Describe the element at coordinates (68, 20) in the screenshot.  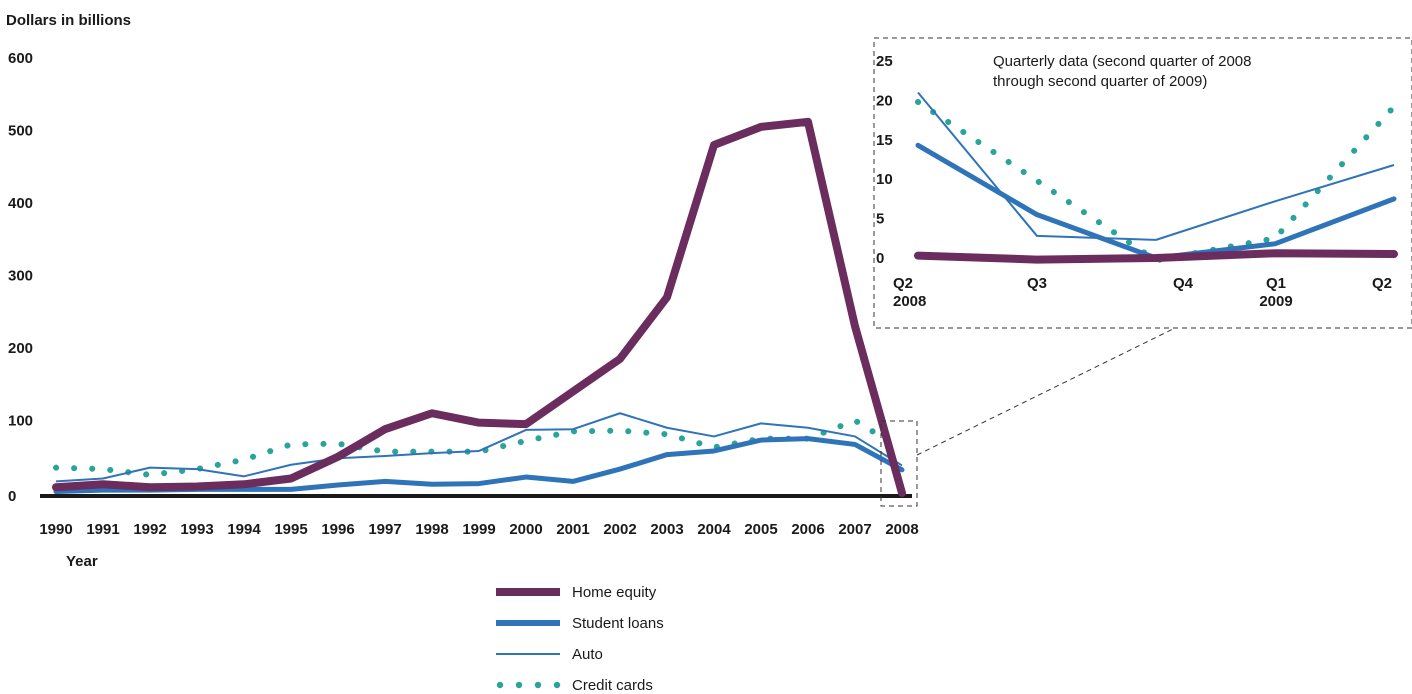
I see `main-y-axis-title: Dollars in billions` at that location.